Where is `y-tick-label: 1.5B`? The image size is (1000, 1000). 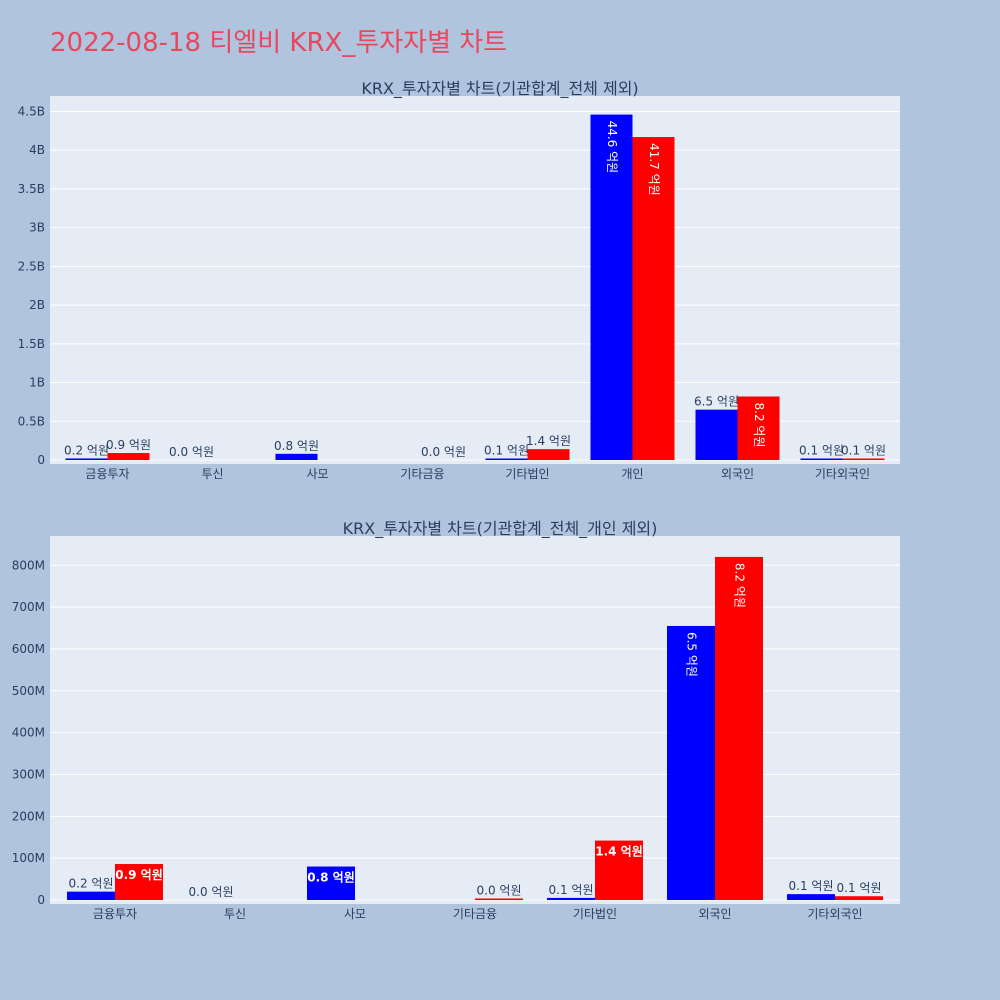 y-tick-label: 1.5B is located at coordinates (31, 344).